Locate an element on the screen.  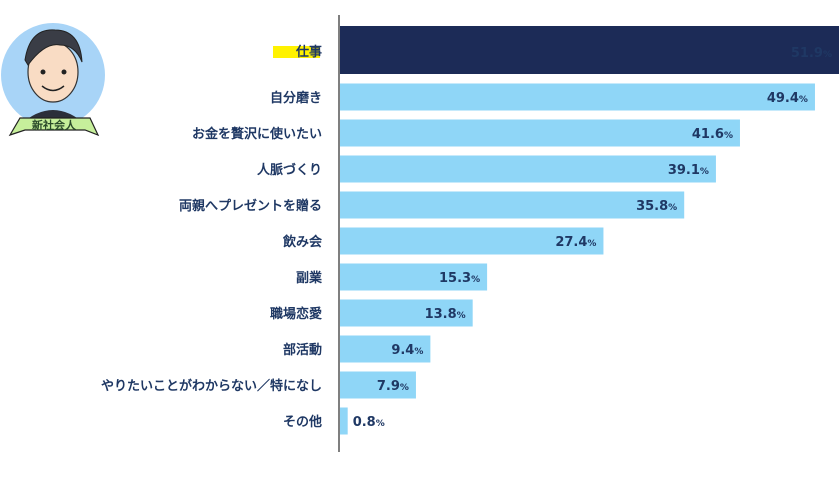
value-label: 39.1% is located at coordinates (688, 170).